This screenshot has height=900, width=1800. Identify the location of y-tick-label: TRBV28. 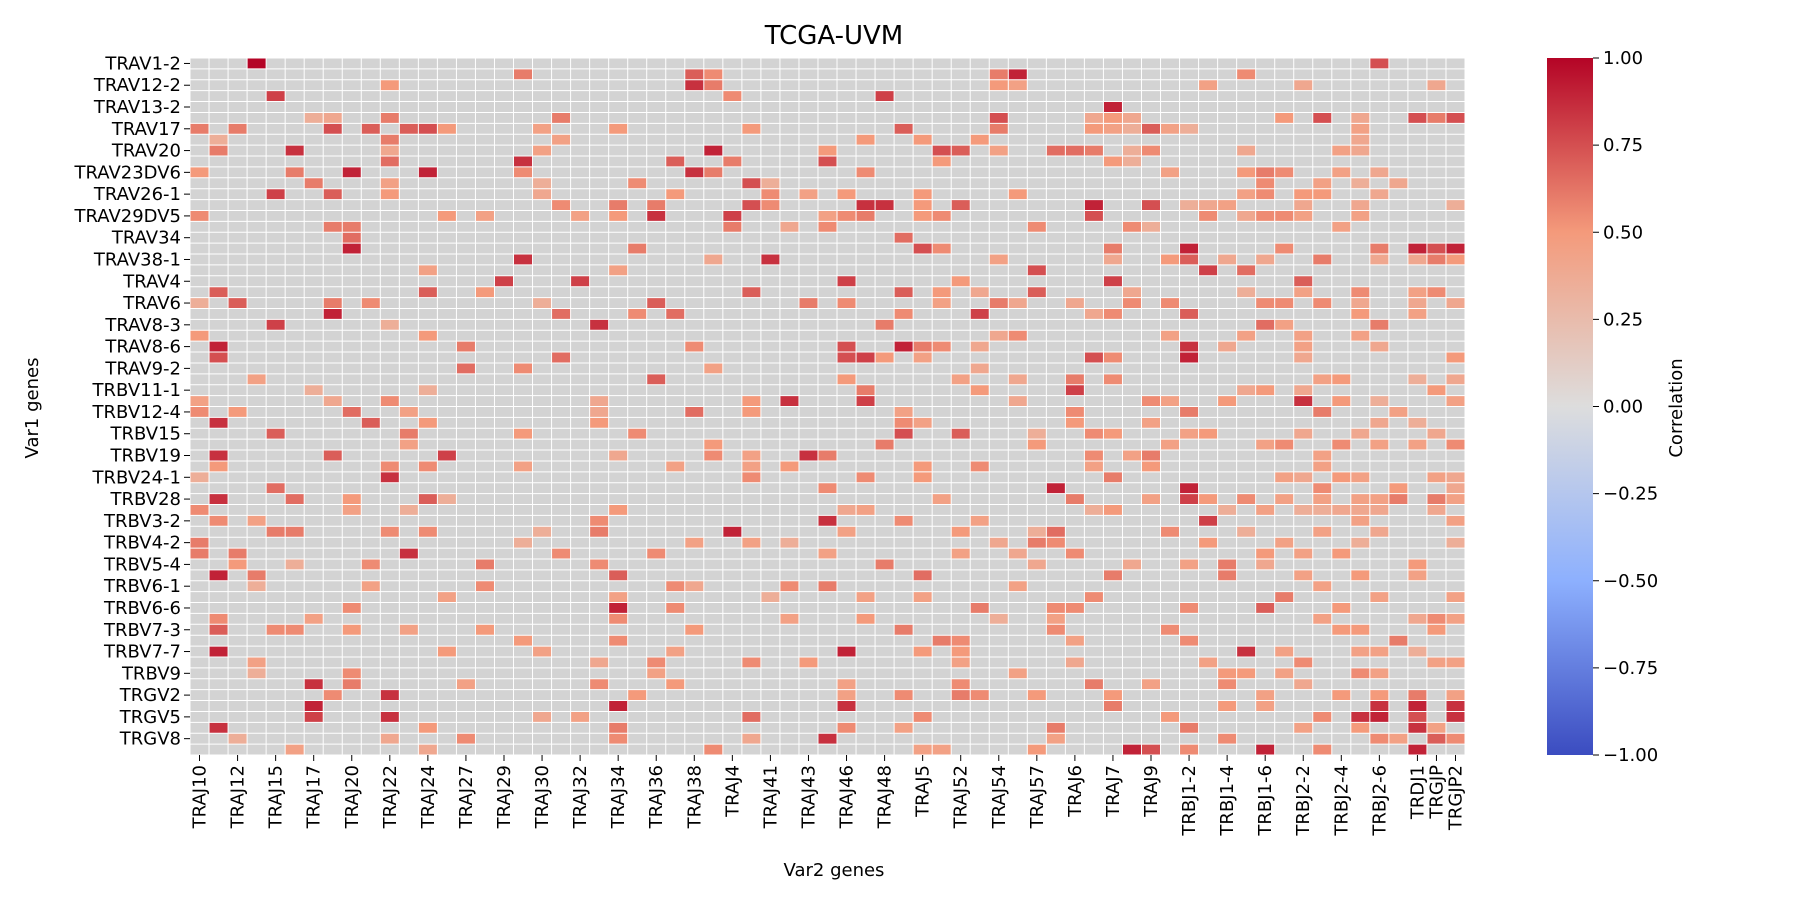
(145, 499).